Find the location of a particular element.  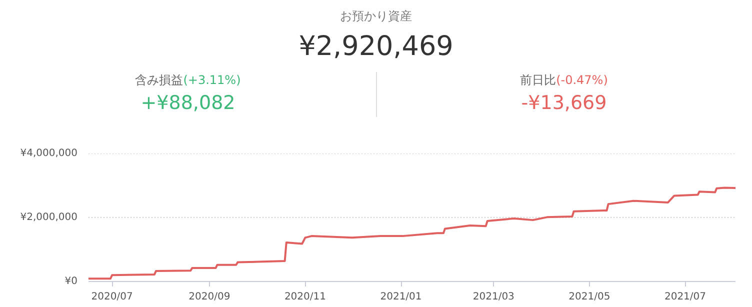

chart-title: お預かり資産 is located at coordinates (376, 16).